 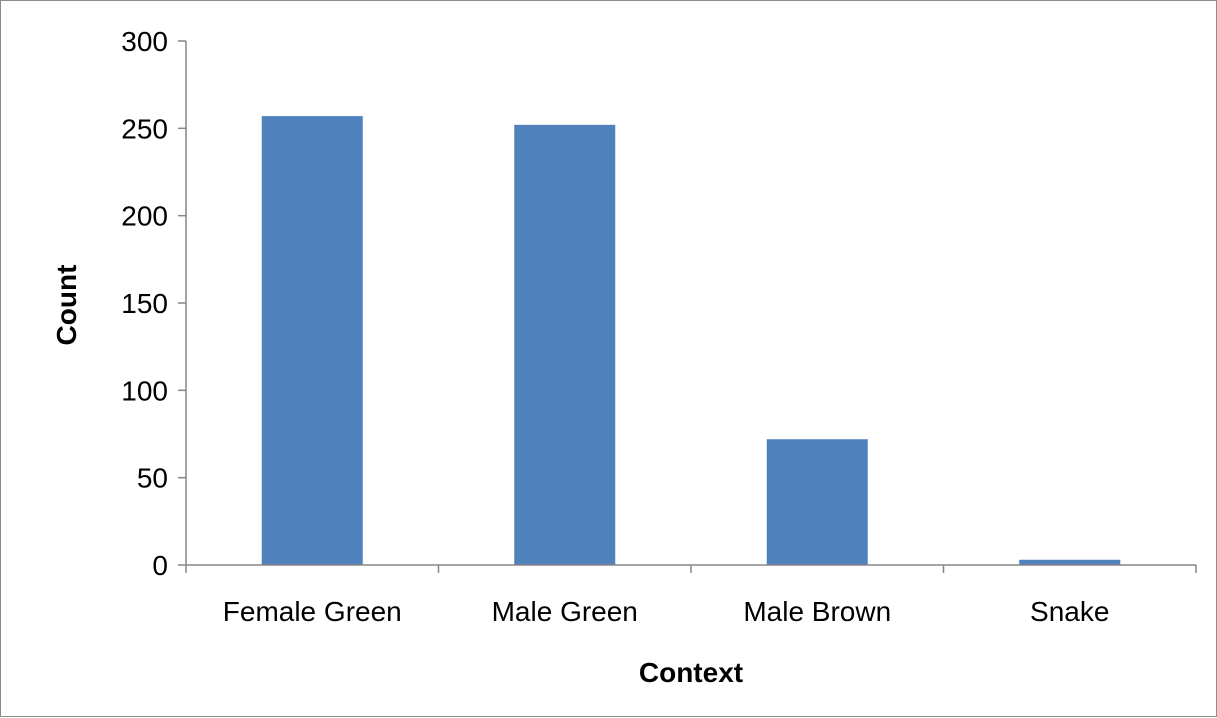 What do you see at coordinates (144, 303) in the screenshot?
I see `y-tick-label: 150` at bounding box center [144, 303].